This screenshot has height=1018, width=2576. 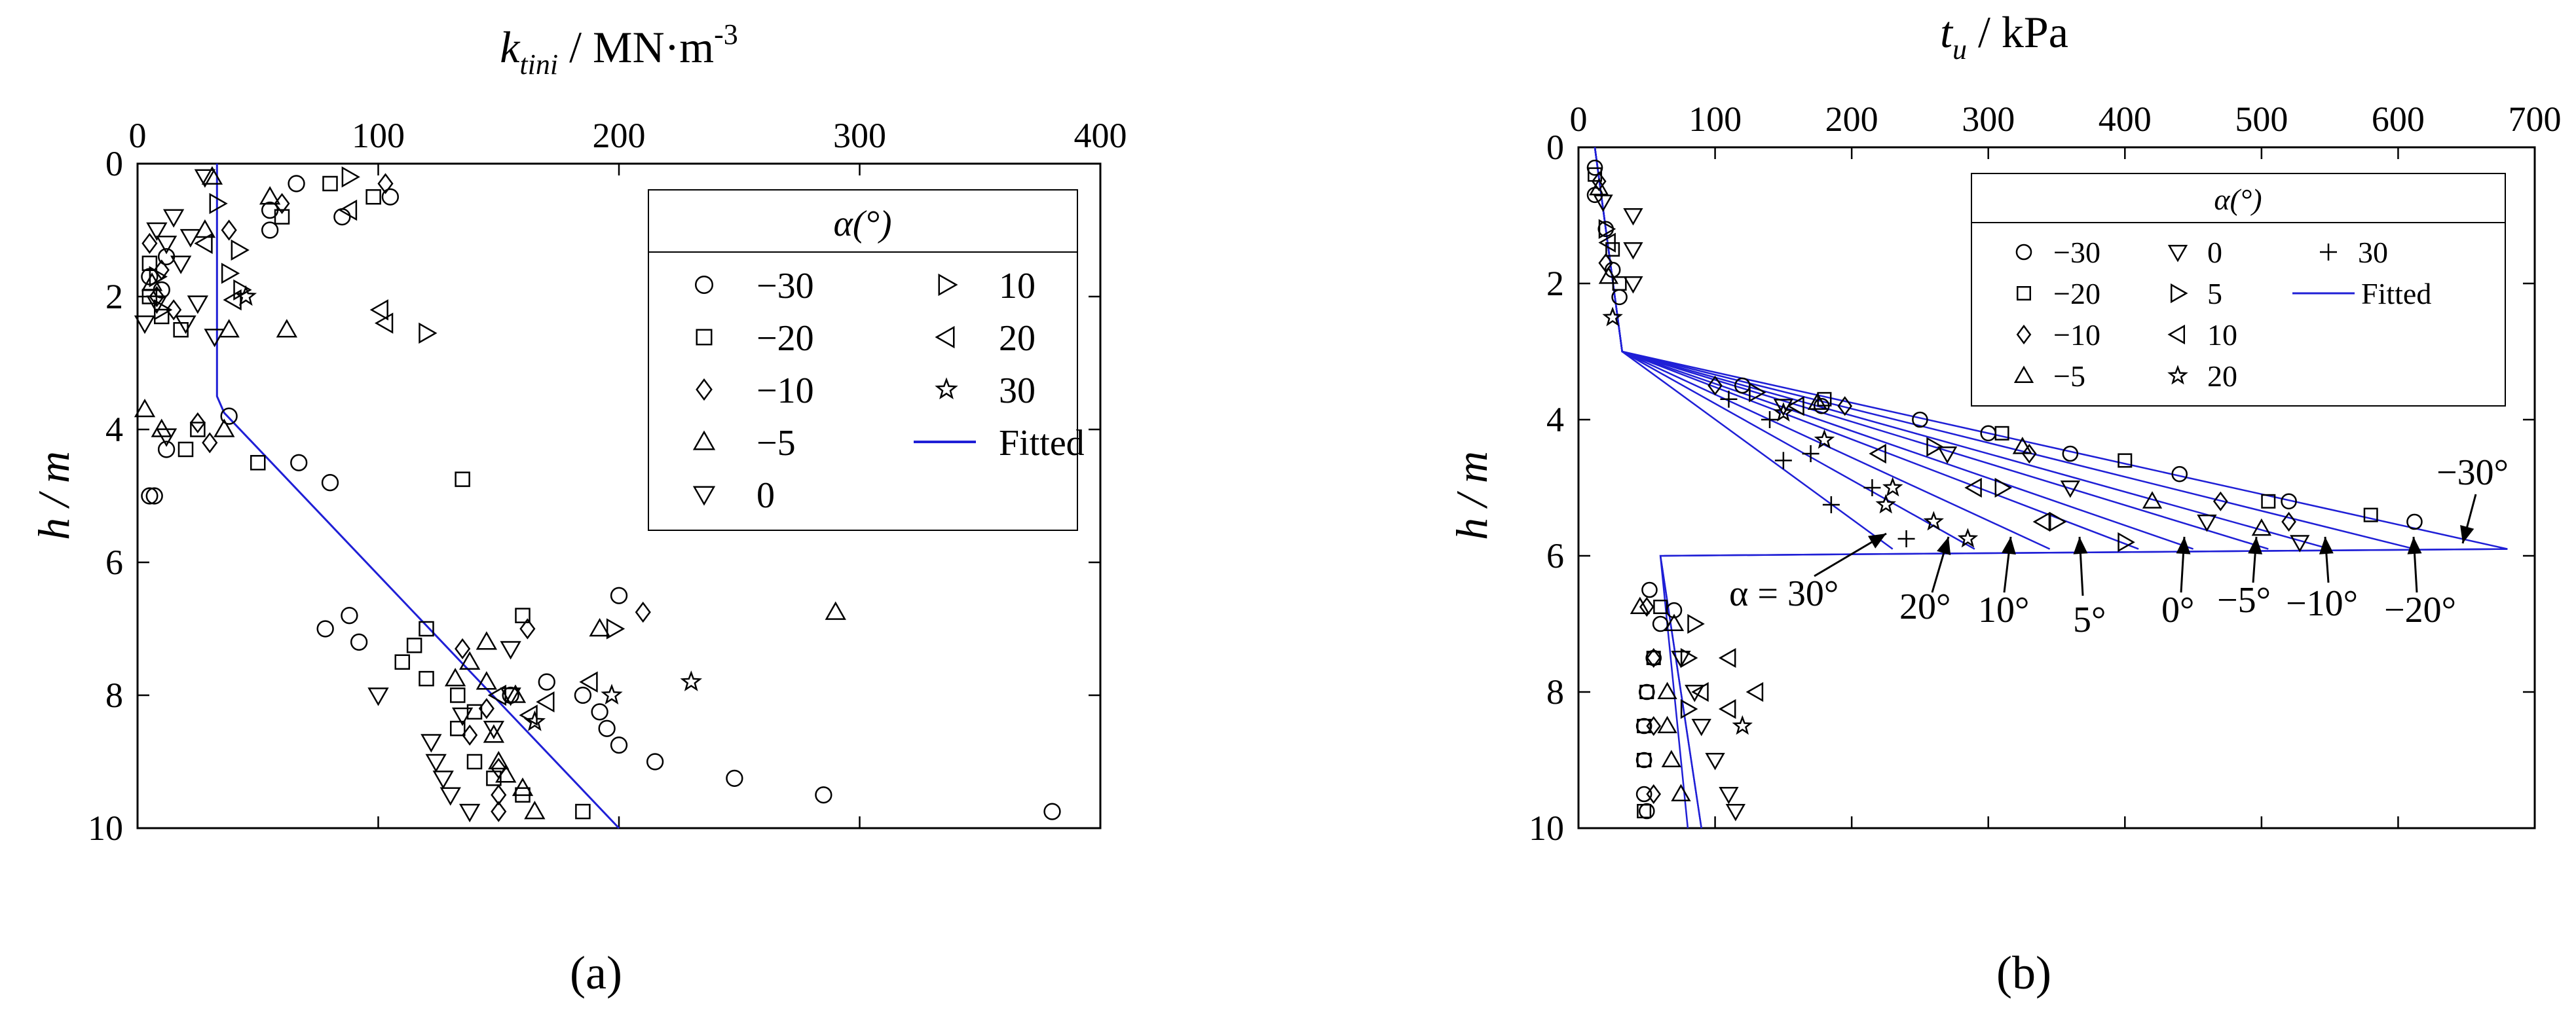 What do you see at coordinates (596, 973) in the screenshot?
I see `panel-label-a: (a)` at bounding box center [596, 973].